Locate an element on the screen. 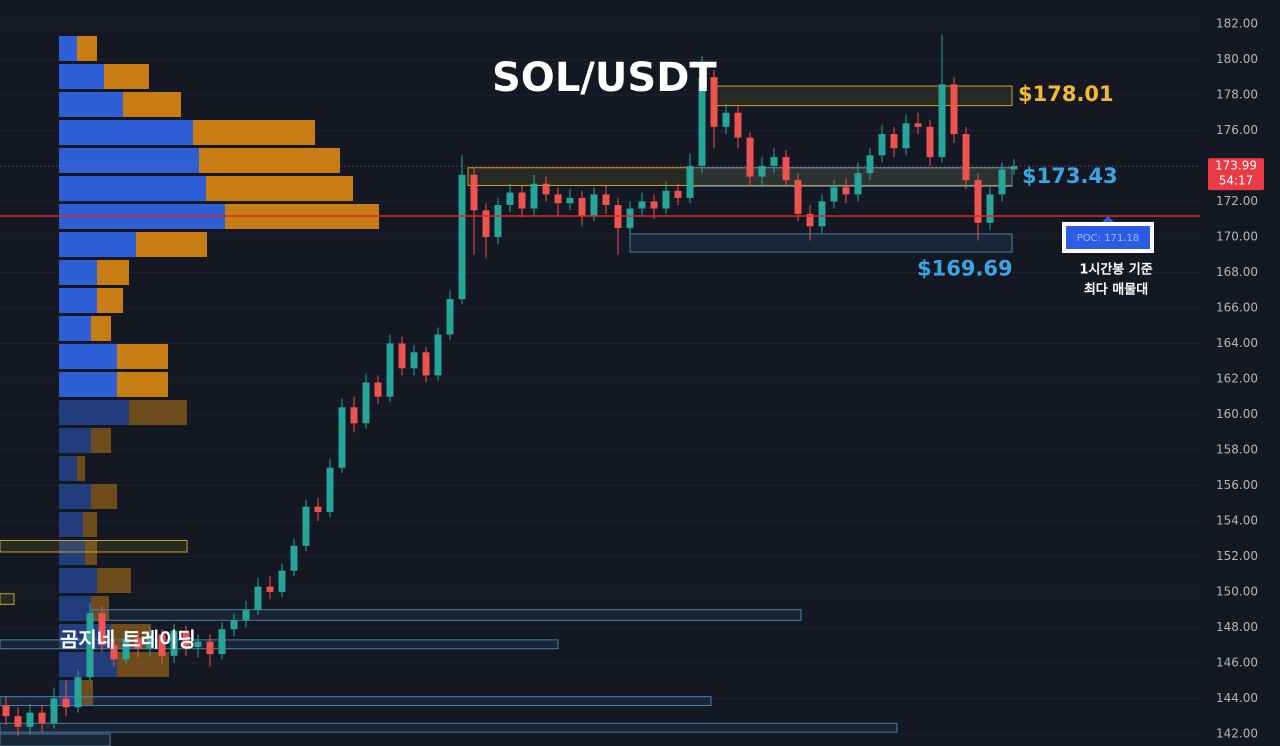 Image resolution: width=1280 pixels, height=746 pixels. y-tick-label: 180.00 is located at coordinates (1237, 59).